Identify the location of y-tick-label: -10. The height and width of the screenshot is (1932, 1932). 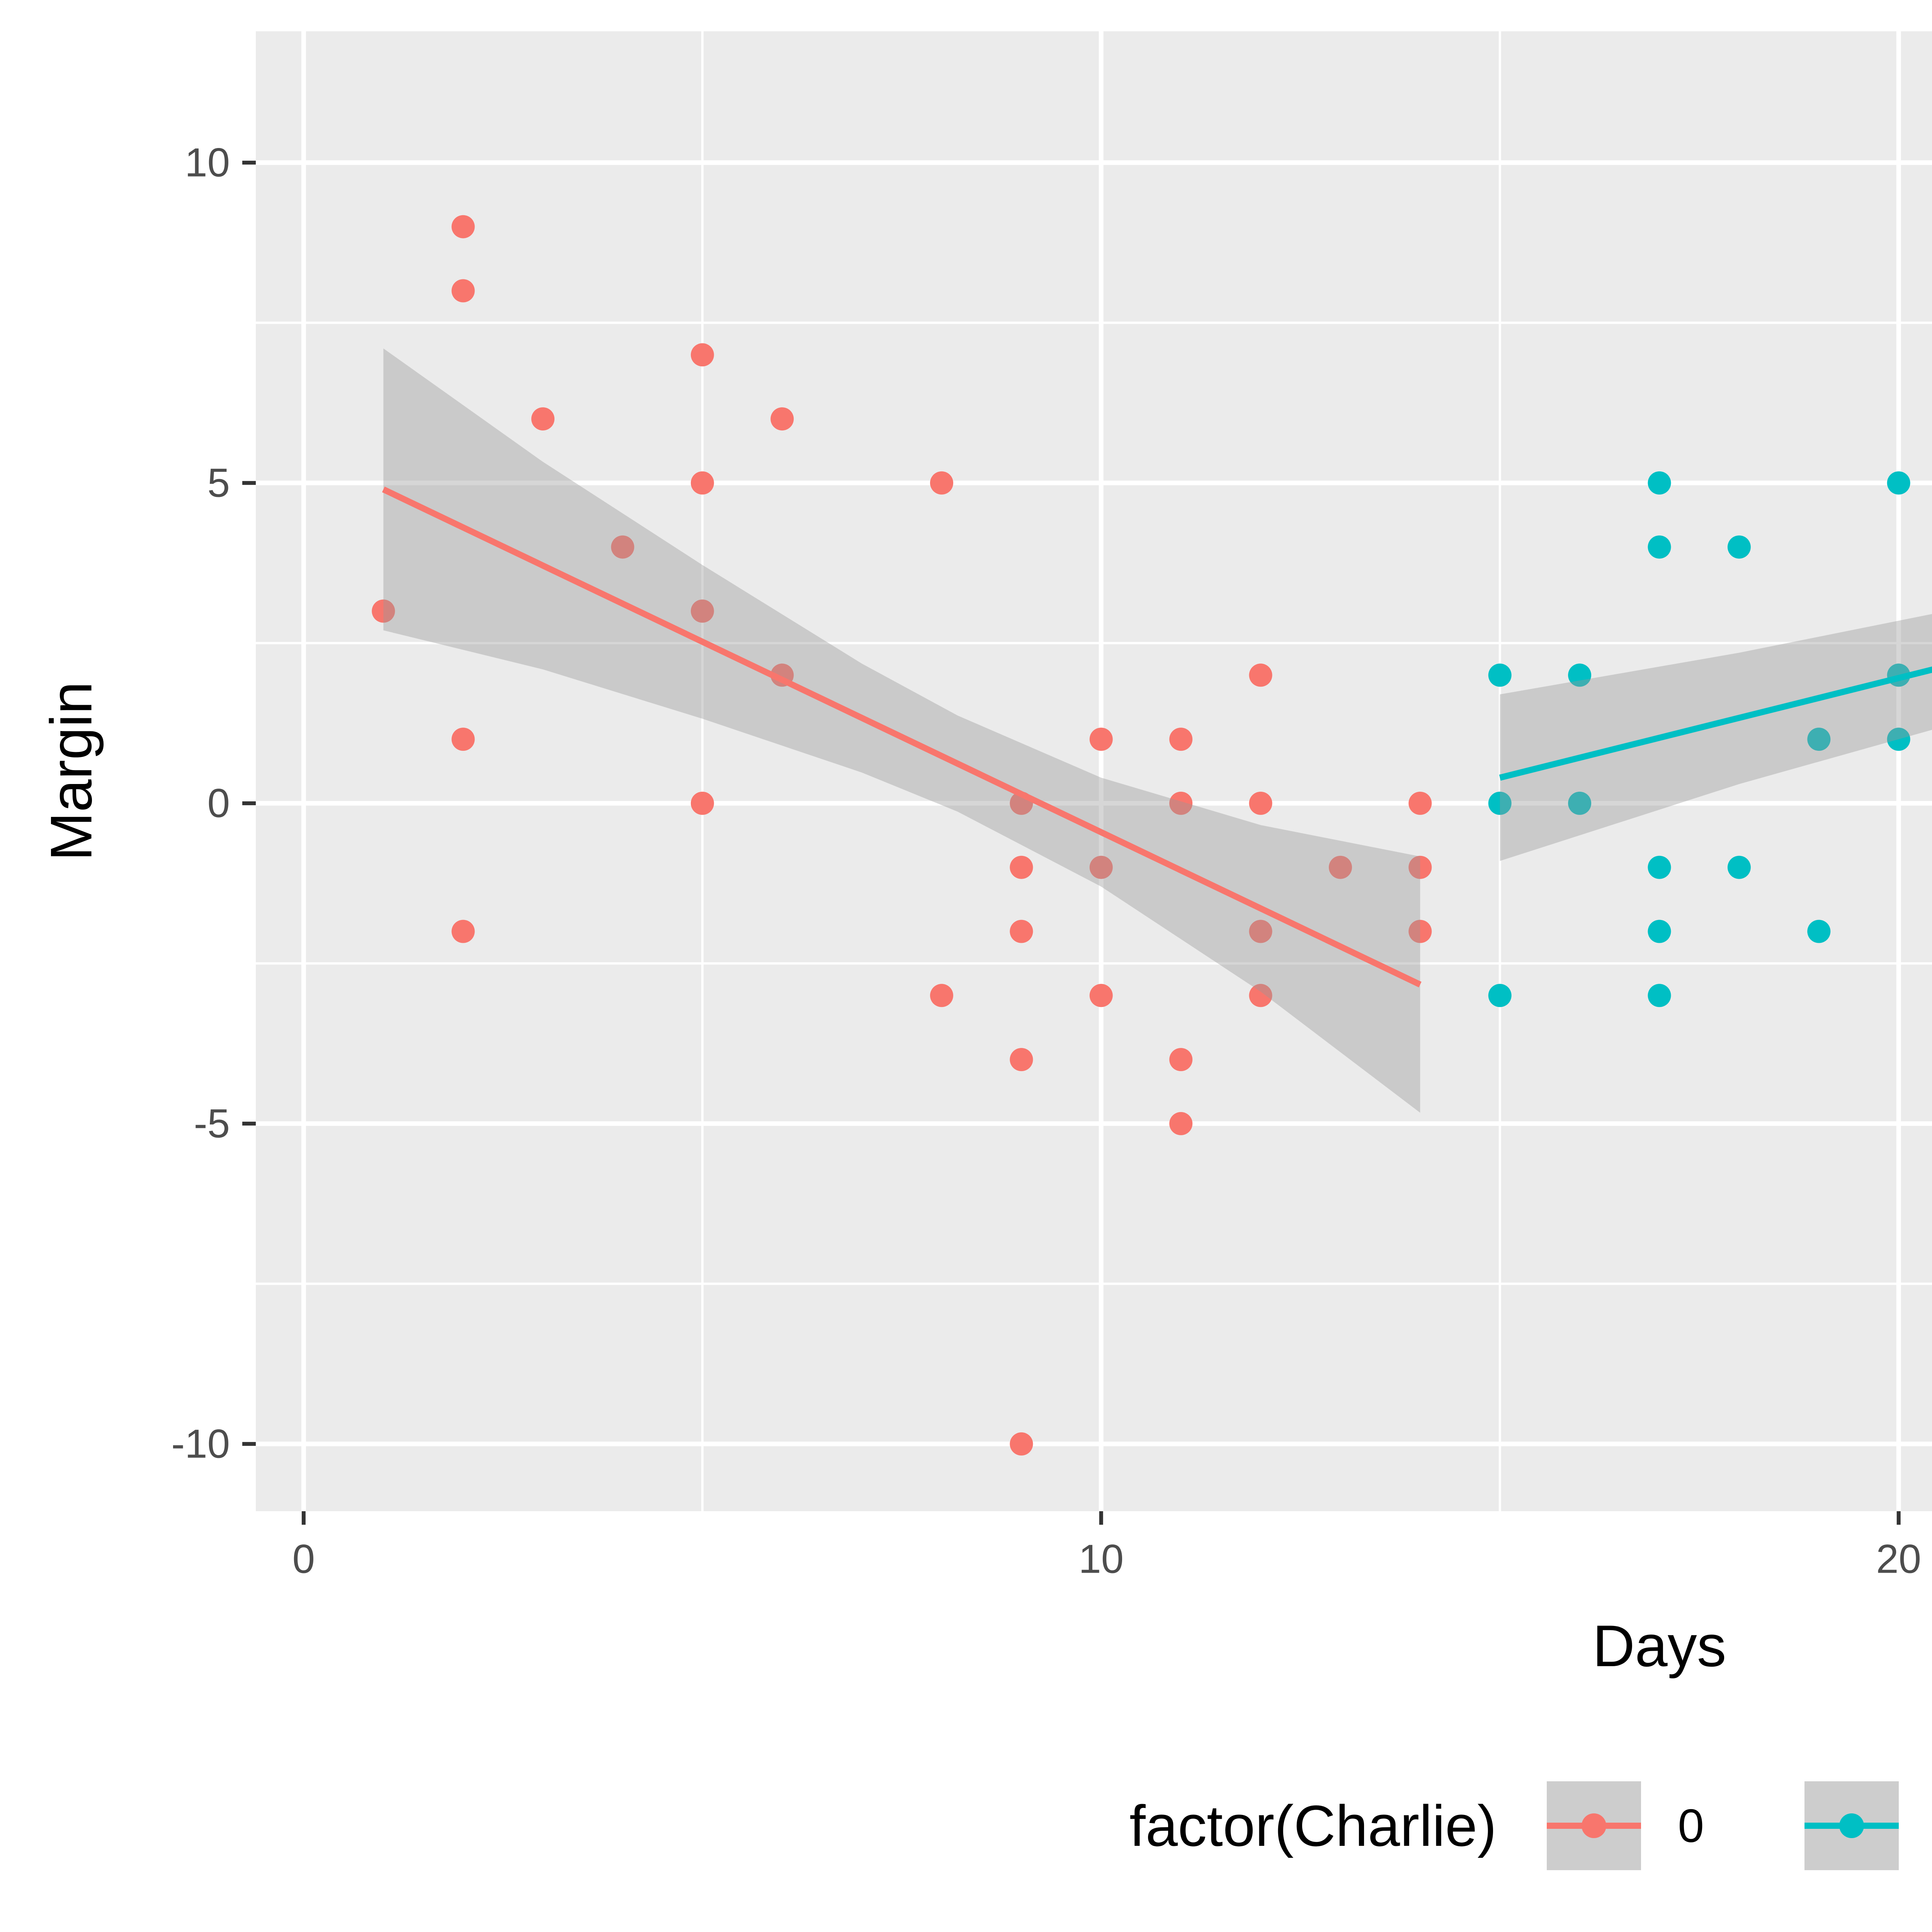
(200, 1444).